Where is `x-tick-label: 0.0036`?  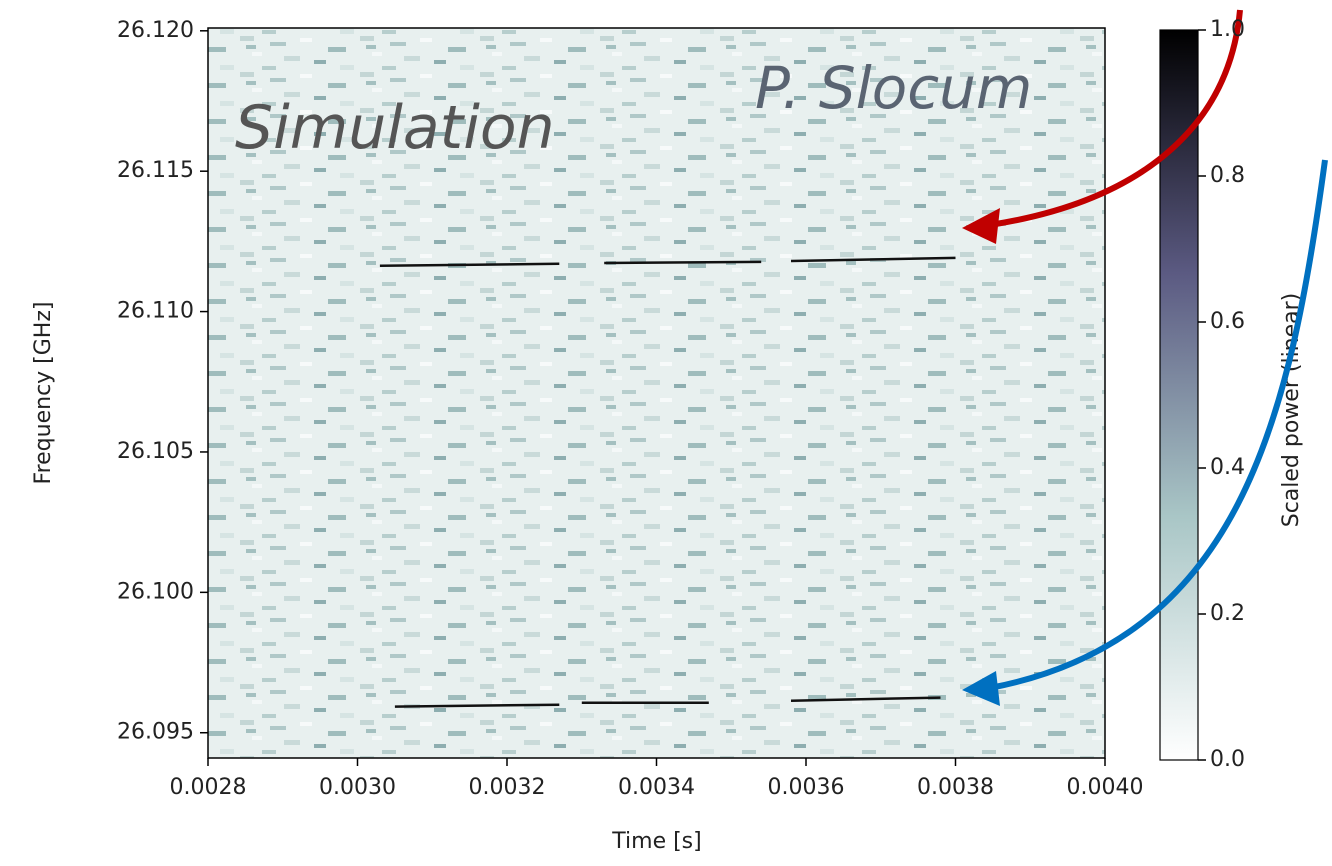
x-tick-label: 0.0036 is located at coordinates (806, 787).